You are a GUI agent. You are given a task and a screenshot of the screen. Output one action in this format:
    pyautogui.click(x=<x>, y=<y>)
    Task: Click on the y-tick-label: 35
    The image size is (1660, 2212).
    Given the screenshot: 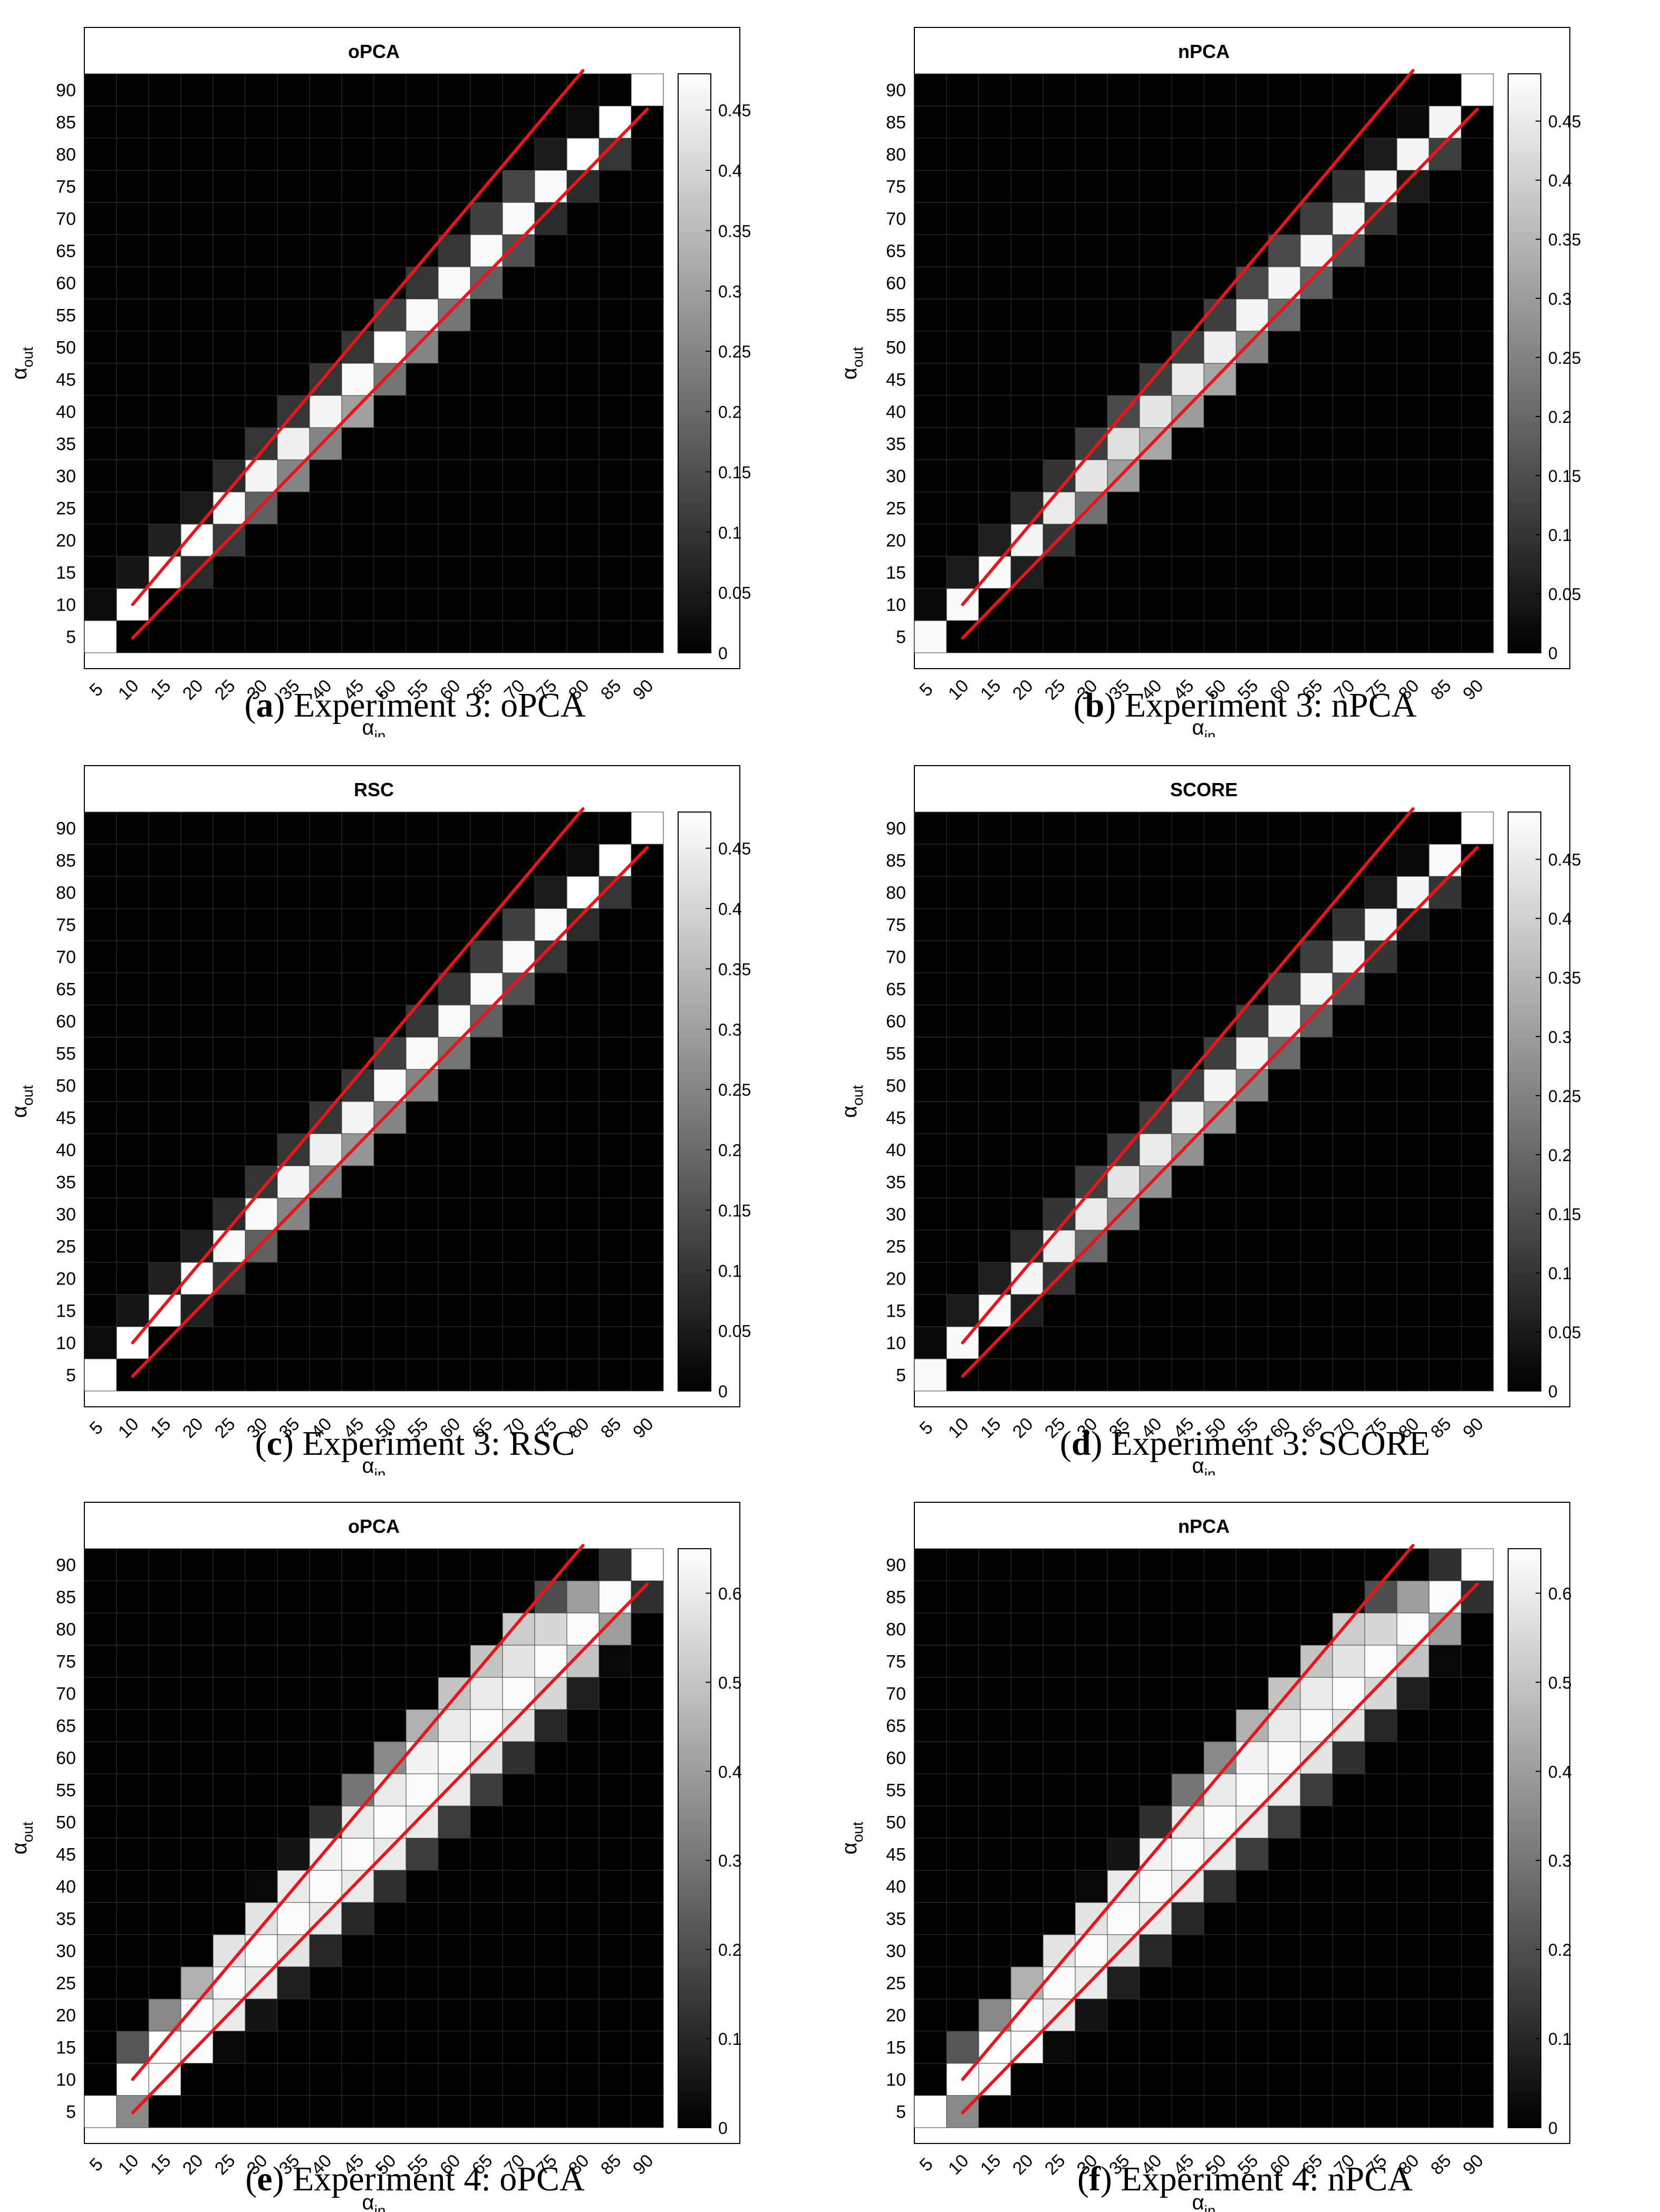 What is the action you would take?
    pyautogui.click(x=66, y=445)
    